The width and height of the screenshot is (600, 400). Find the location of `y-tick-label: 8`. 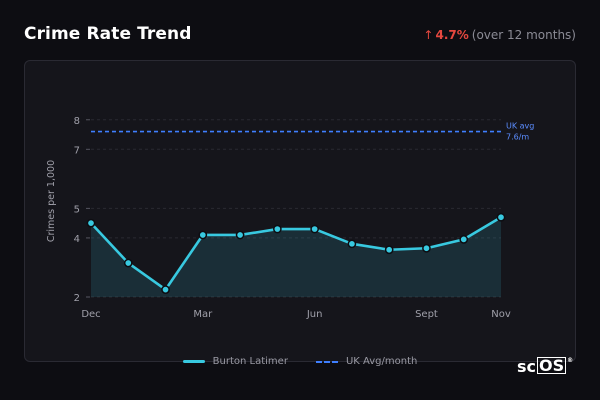

y-tick-label: 8 is located at coordinates (77, 121).